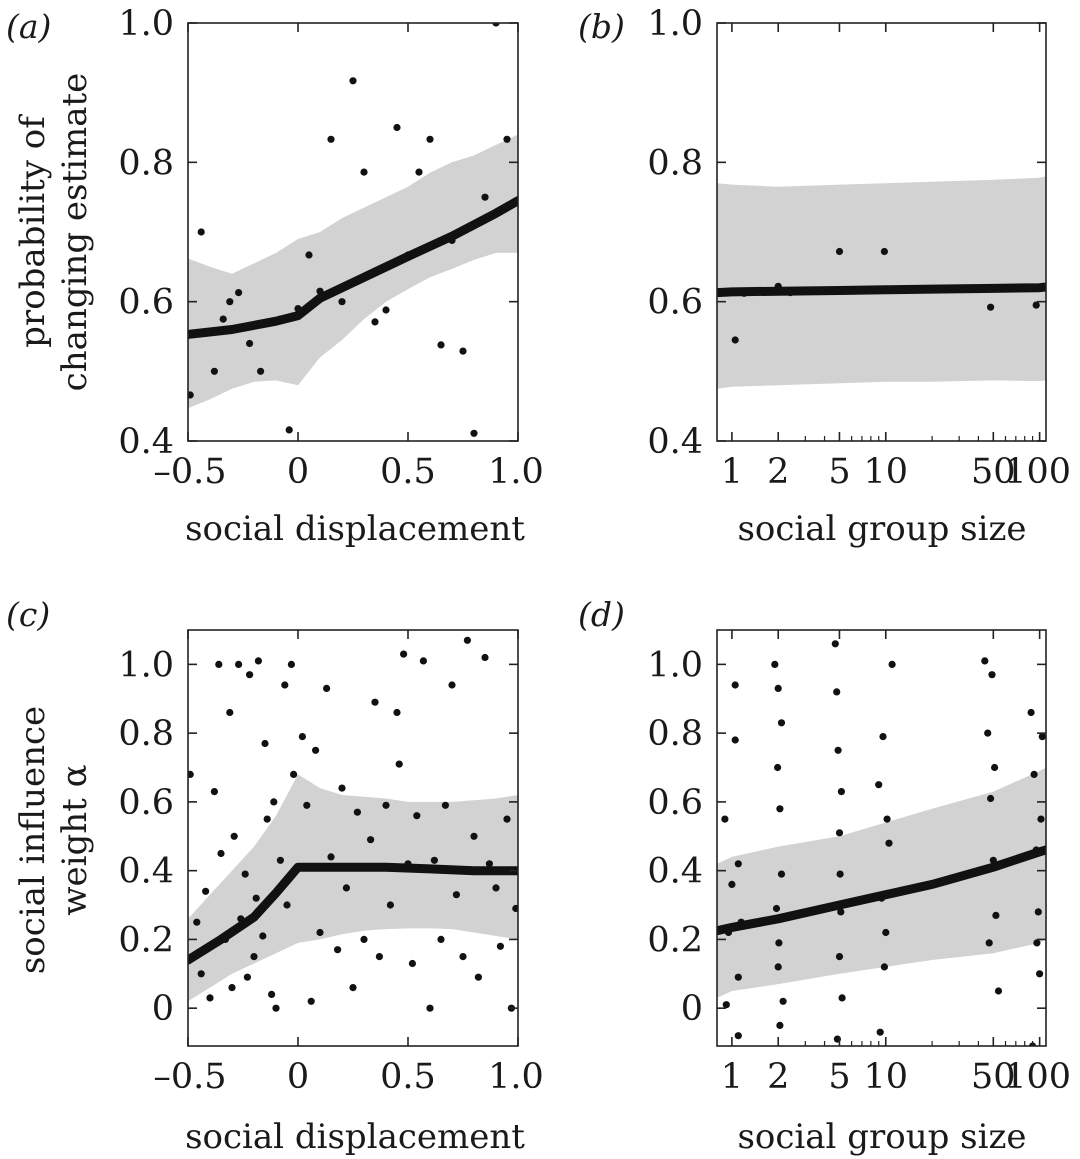  What do you see at coordinates (675, 803) in the screenshot?
I see `y-tick-label-d: 0.6` at bounding box center [675, 803].